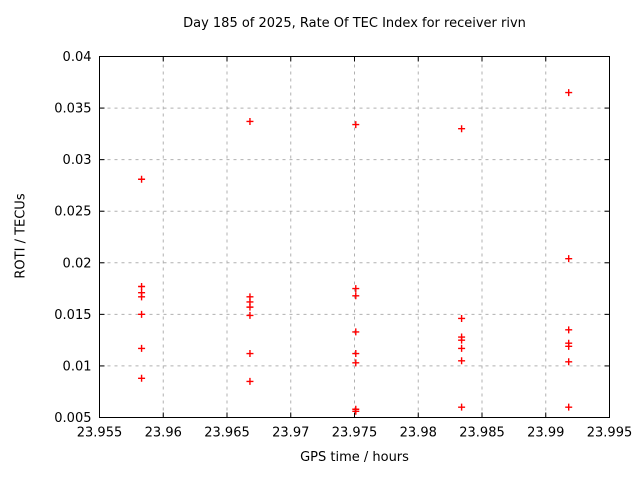  Describe the element at coordinates (72, 109) in the screenshot. I see `y-tick-label: 0.035` at that location.